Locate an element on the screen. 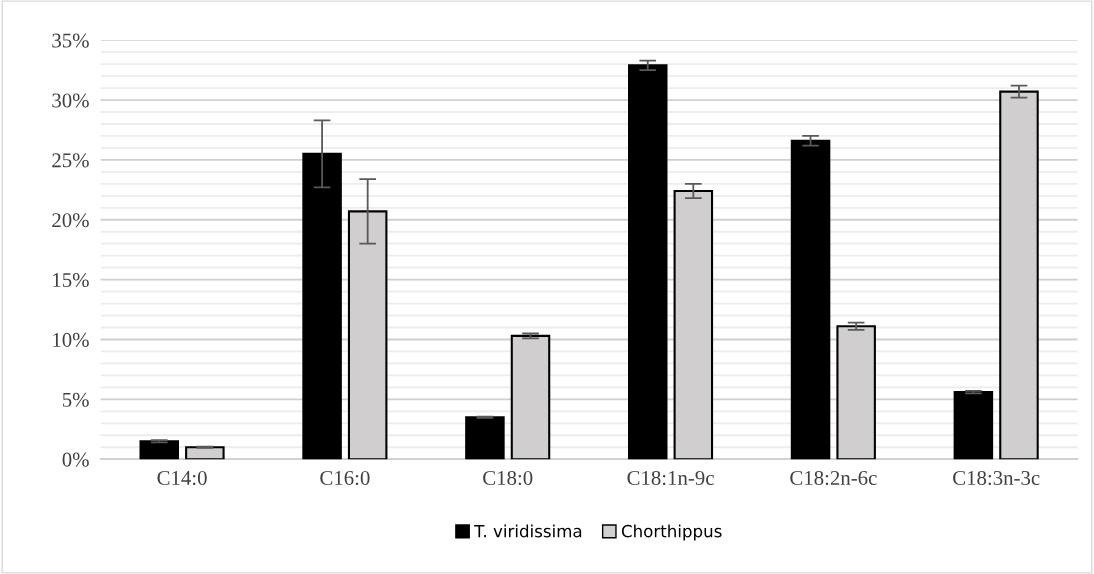 The image size is (1094, 574). y-tick-label: 25% is located at coordinates (70, 160).